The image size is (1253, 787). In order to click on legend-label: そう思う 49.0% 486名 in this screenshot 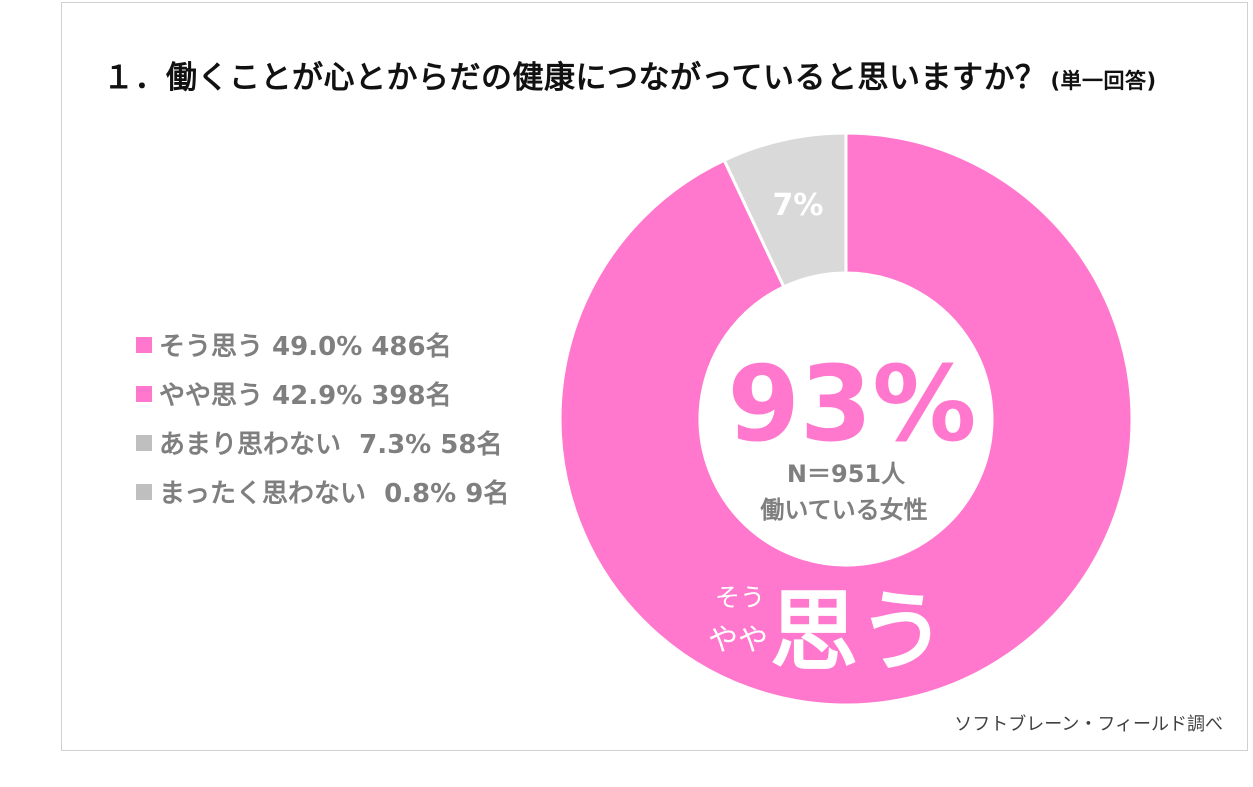, I will do `click(305, 347)`.